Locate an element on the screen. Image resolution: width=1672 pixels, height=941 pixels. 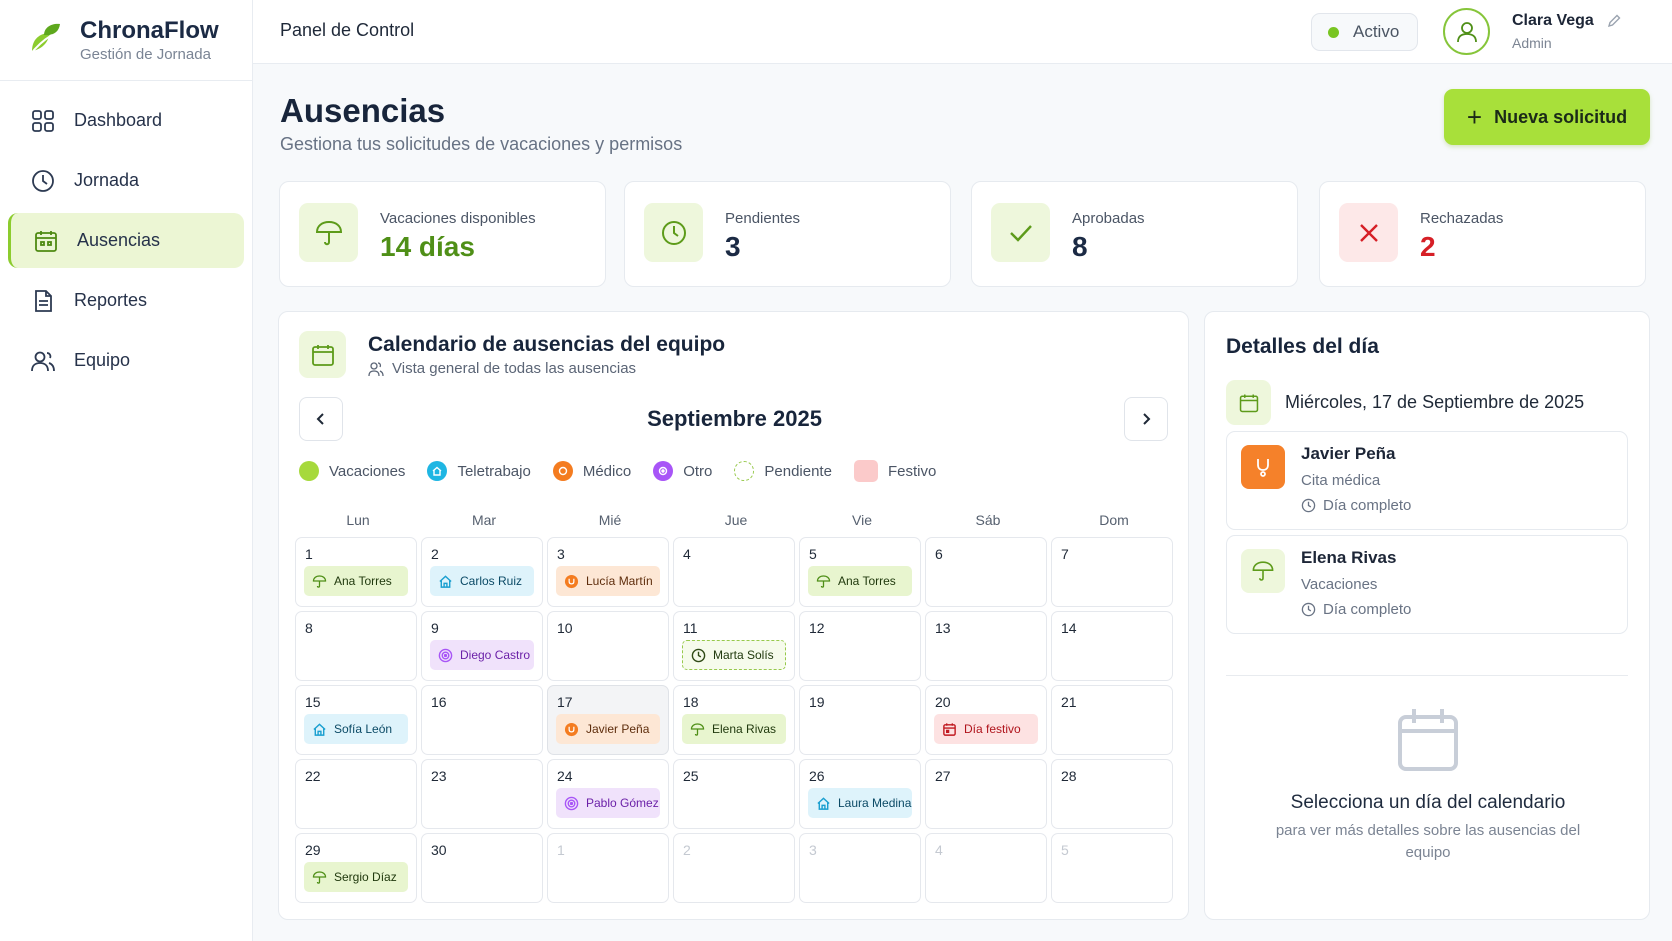
day-number: 27 is located at coordinates (943, 776).